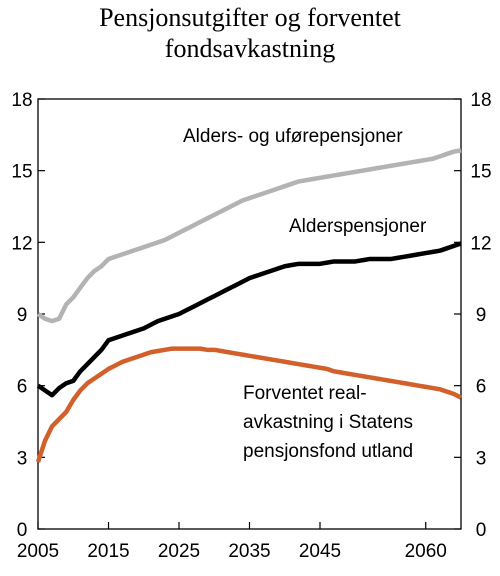 The image size is (500, 576). Describe the element at coordinates (249, 551) in the screenshot. I see `x-tick-label: 2035` at that location.